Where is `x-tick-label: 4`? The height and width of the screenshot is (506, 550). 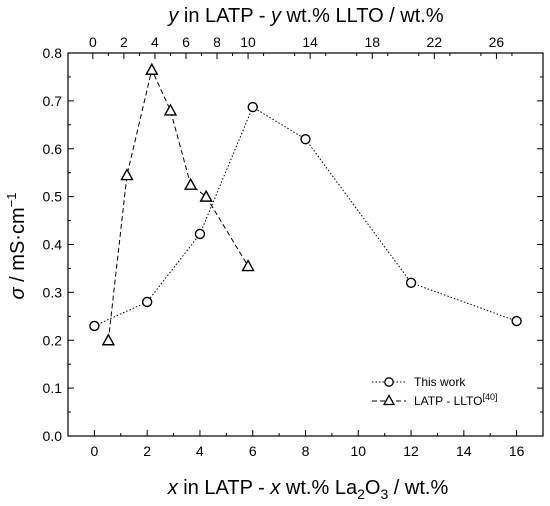 x-tick-label: 4 is located at coordinates (200, 451).